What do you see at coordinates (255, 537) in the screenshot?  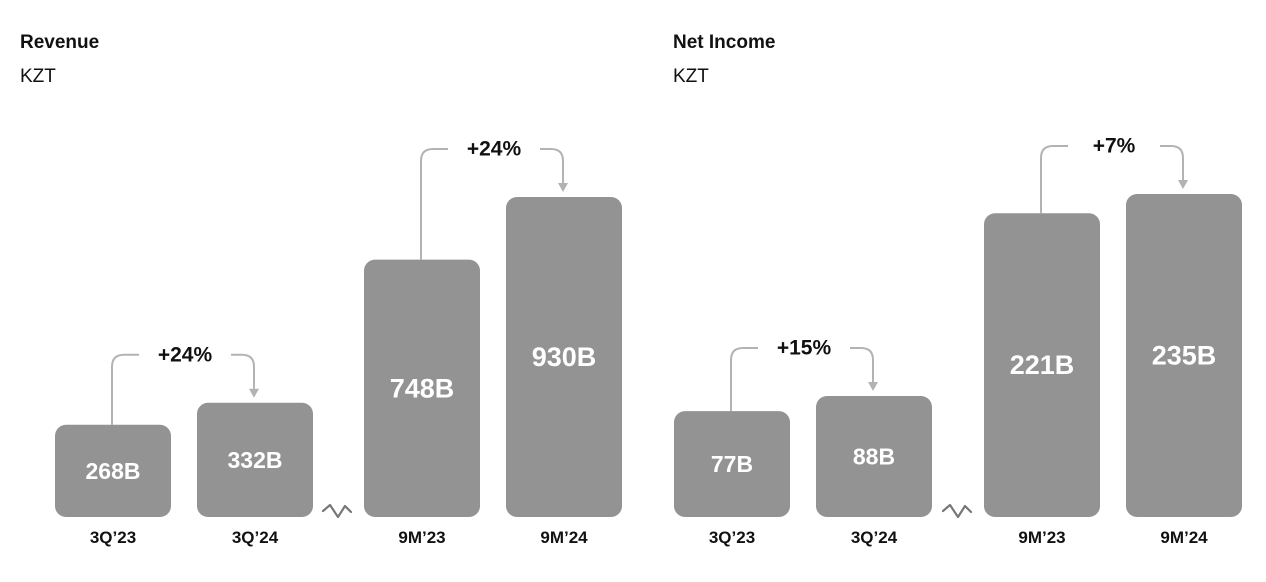 I see `revenue-category-label: 3Q’24` at bounding box center [255, 537].